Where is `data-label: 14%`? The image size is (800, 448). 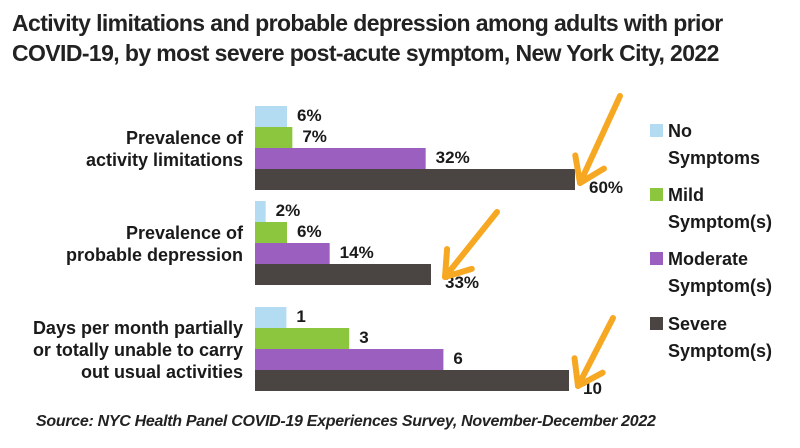 data-label: 14% is located at coordinates (357, 252).